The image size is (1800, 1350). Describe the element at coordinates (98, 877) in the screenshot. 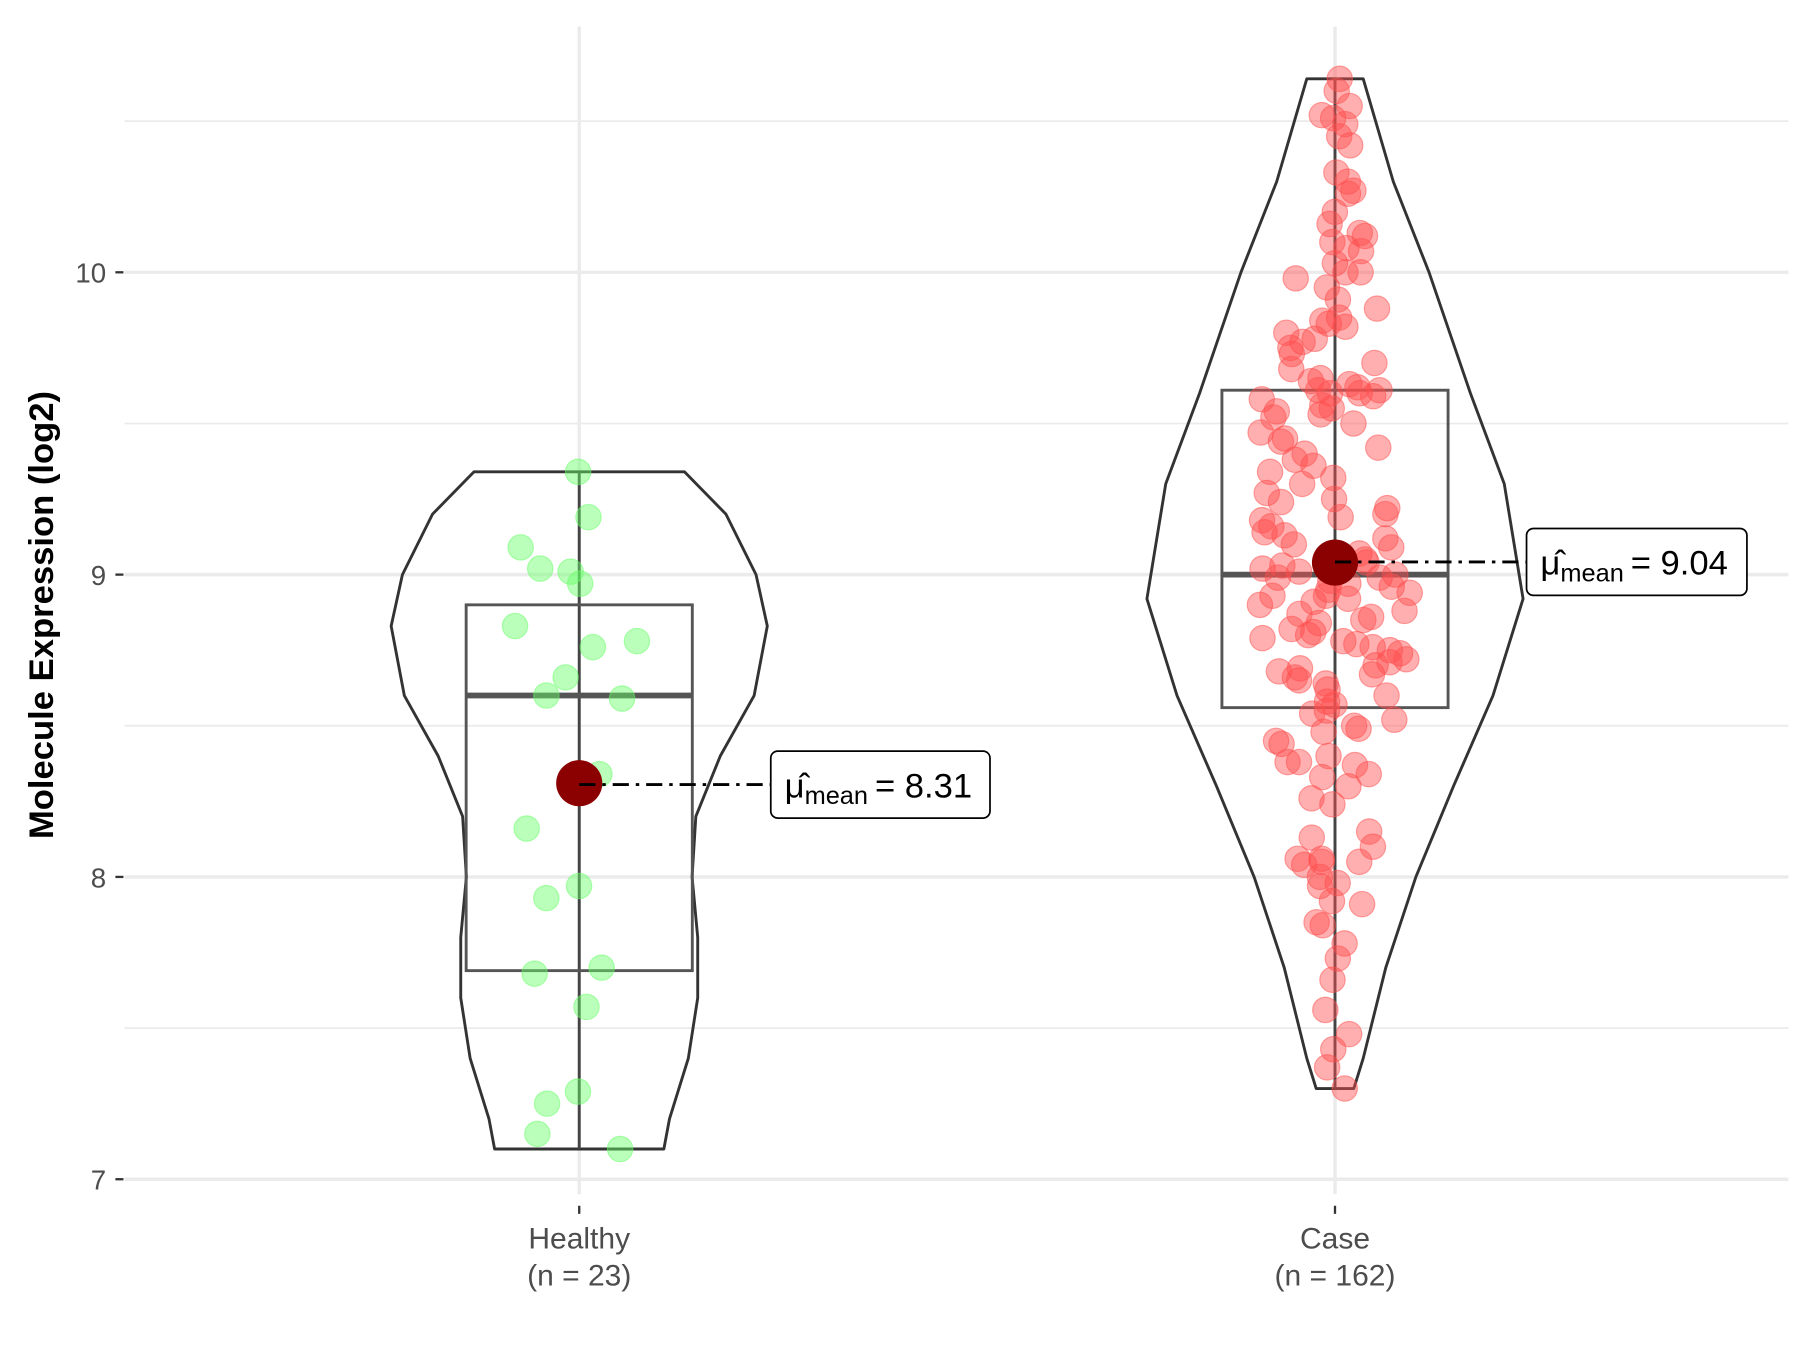

I see `y-tick-label: 8` at that location.